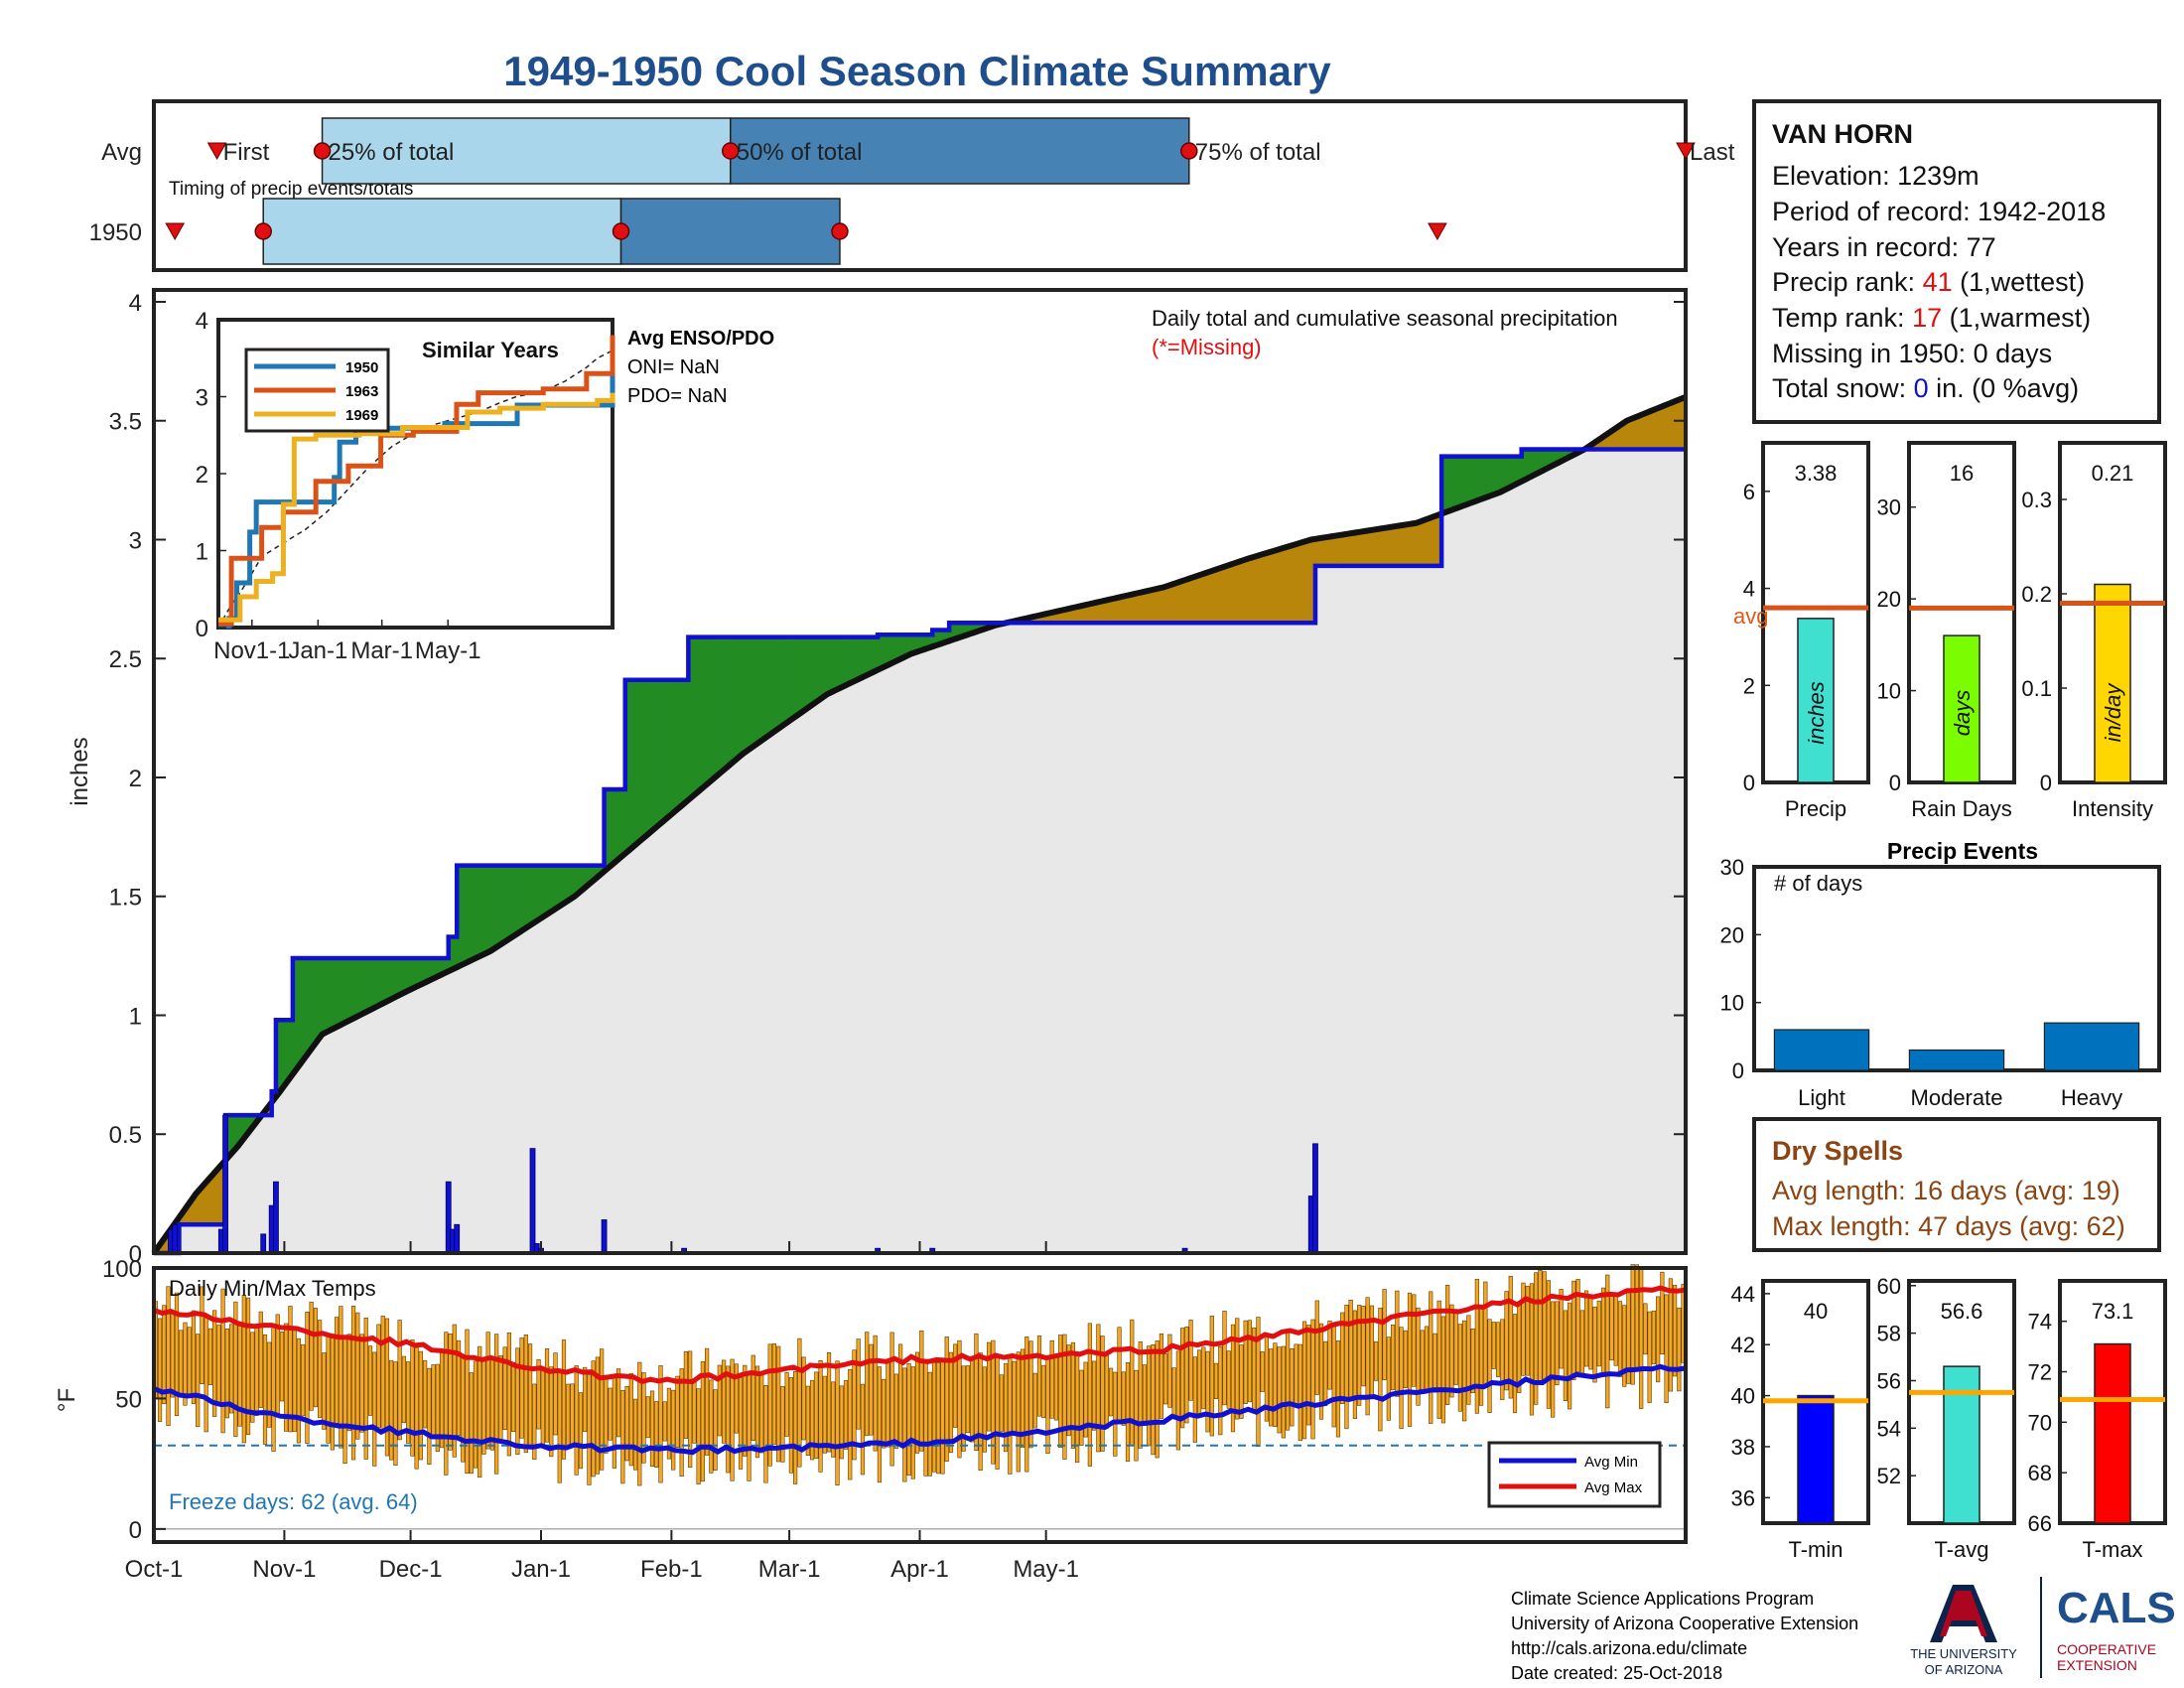 Image resolution: width=2184 pixels, height=1688 pixels. I want to click on temp-ytick-label: 50, so click(128, 1399).